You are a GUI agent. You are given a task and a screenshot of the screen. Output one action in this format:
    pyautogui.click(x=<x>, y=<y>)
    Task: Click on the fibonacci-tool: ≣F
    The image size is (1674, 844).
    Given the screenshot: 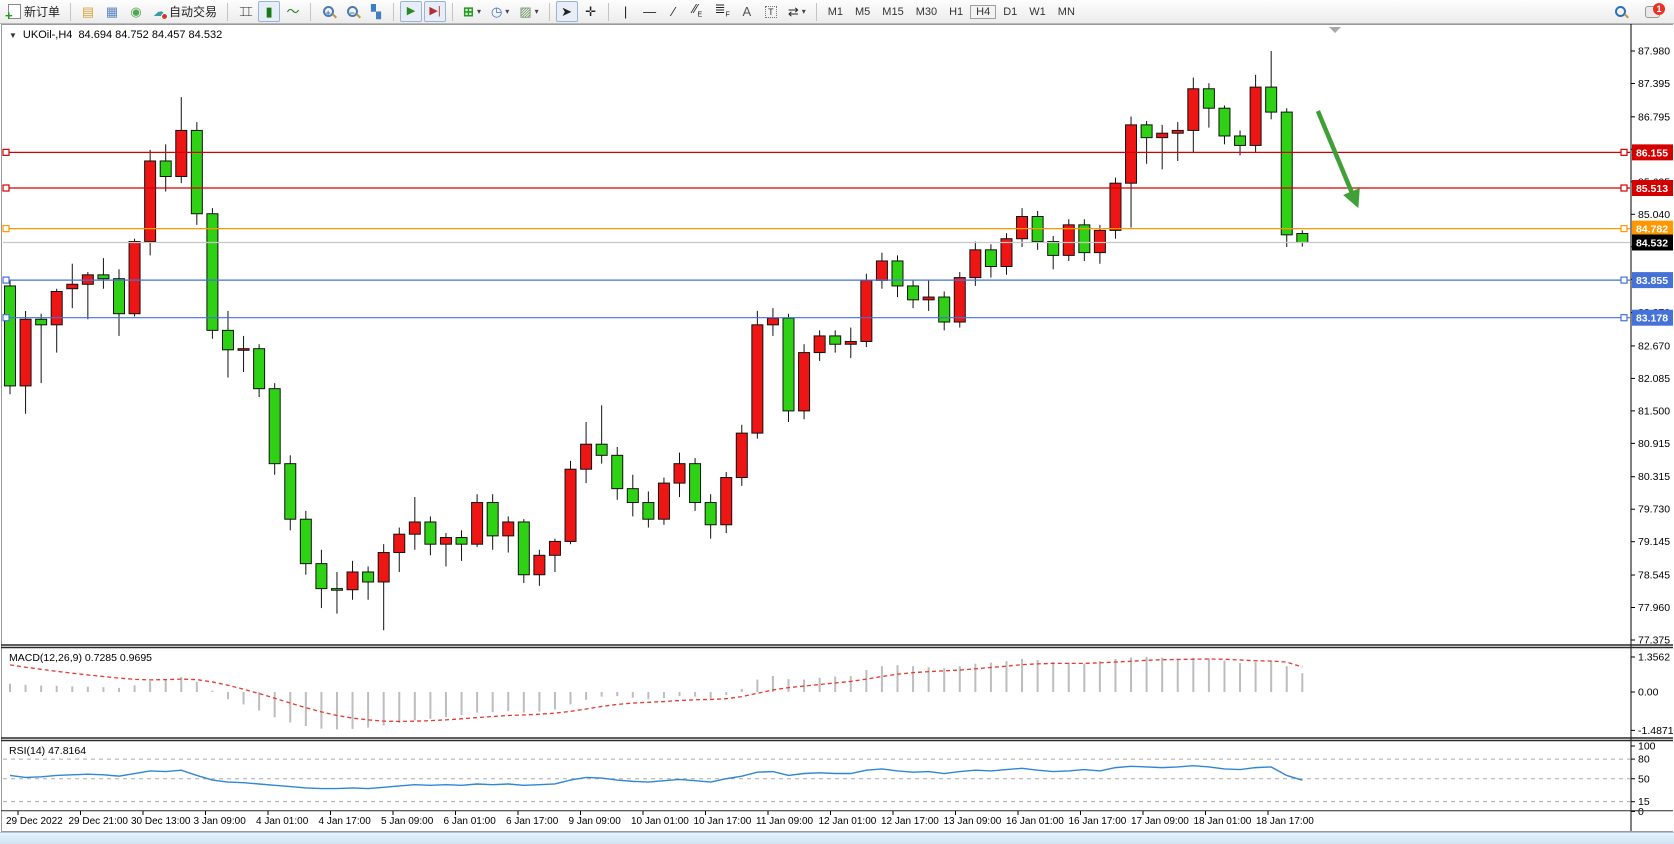 What is the action you would take?
    pyautogui.click(x=722, y=11)
    